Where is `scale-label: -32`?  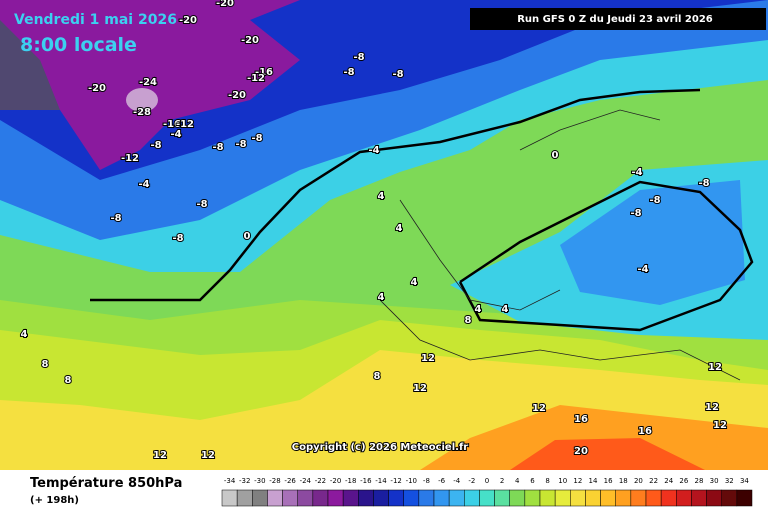 scale-label: -32 is located at coordinates (244, 481).